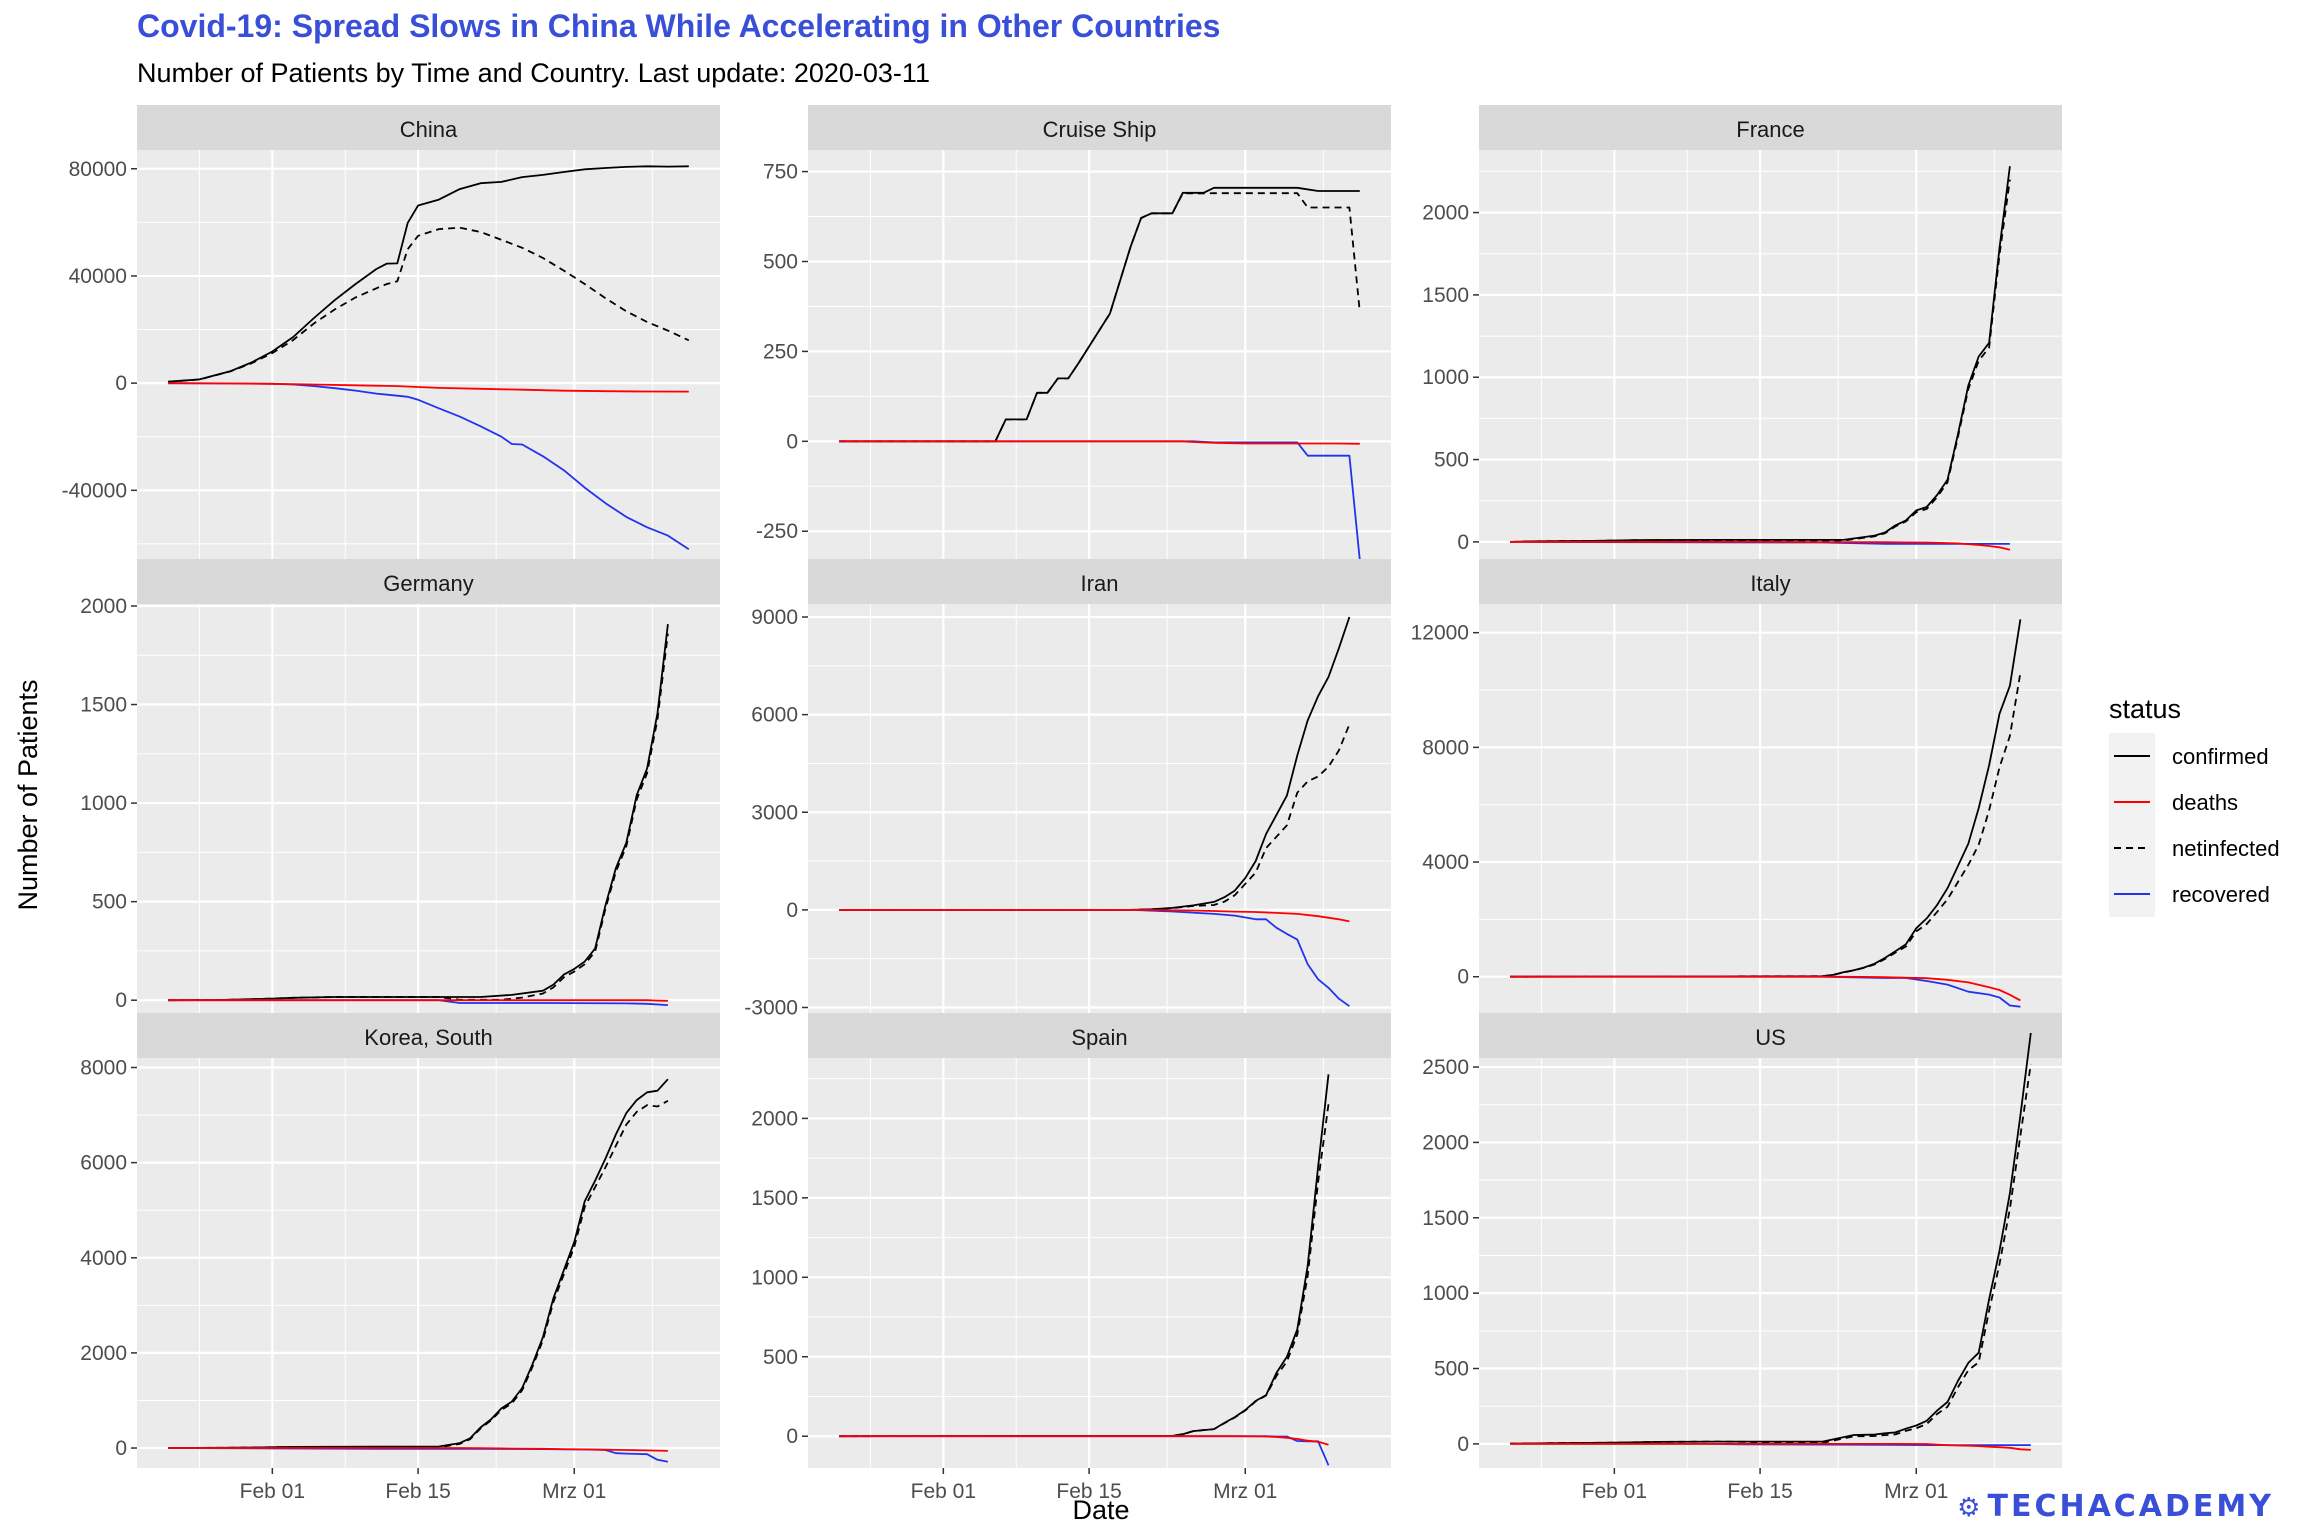 This screenshot has width=2304, height=1536. I want to click on facet-strip-cruise-ship, so click(1099, 127).